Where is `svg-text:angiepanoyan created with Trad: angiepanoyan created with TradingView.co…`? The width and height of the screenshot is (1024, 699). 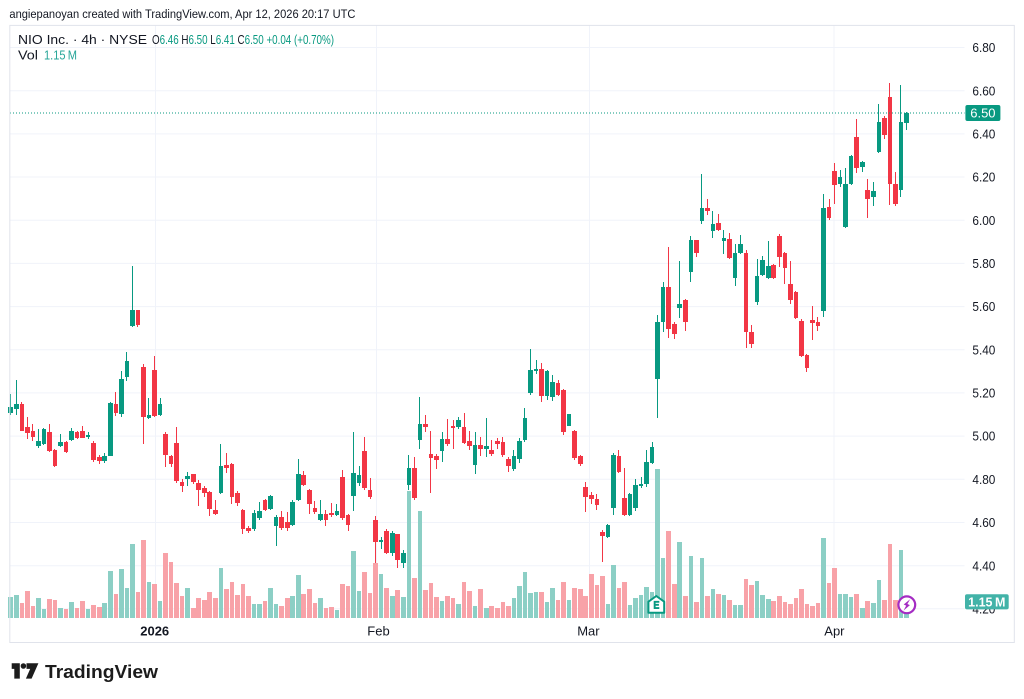 svg-text:angiepanoyan created with Trad: angiepanoyan created with TradingView.co… is located at coordinates (182, 14).